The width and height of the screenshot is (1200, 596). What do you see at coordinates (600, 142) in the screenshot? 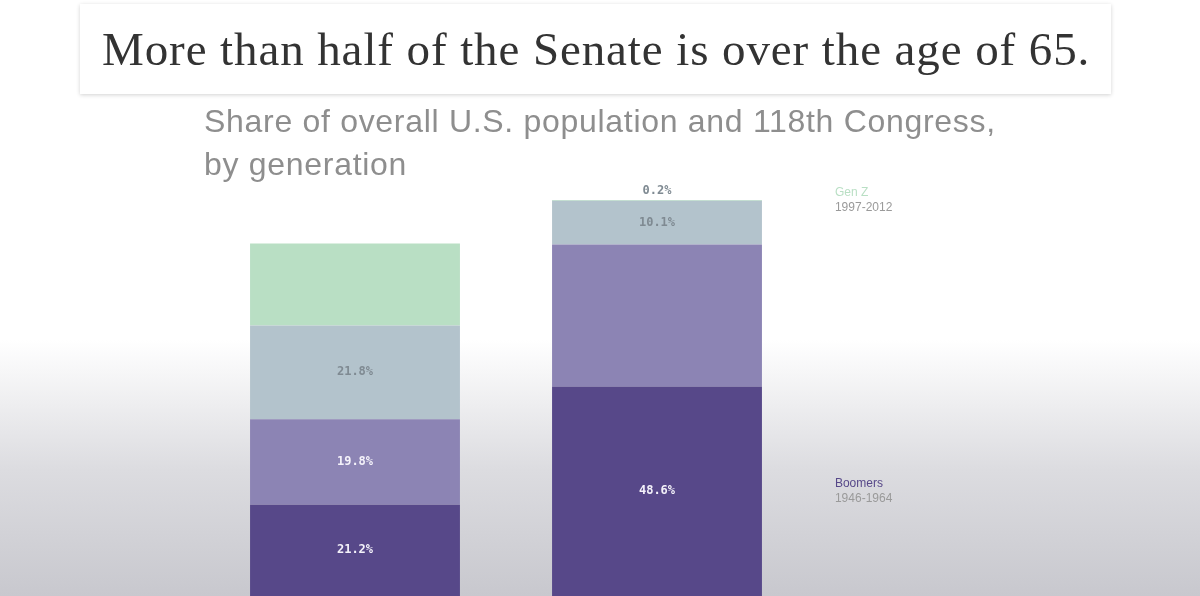
I see `chart-title: Share of overall U.S. population and 118th Congress, by generation` at bounding box center [600, 142].